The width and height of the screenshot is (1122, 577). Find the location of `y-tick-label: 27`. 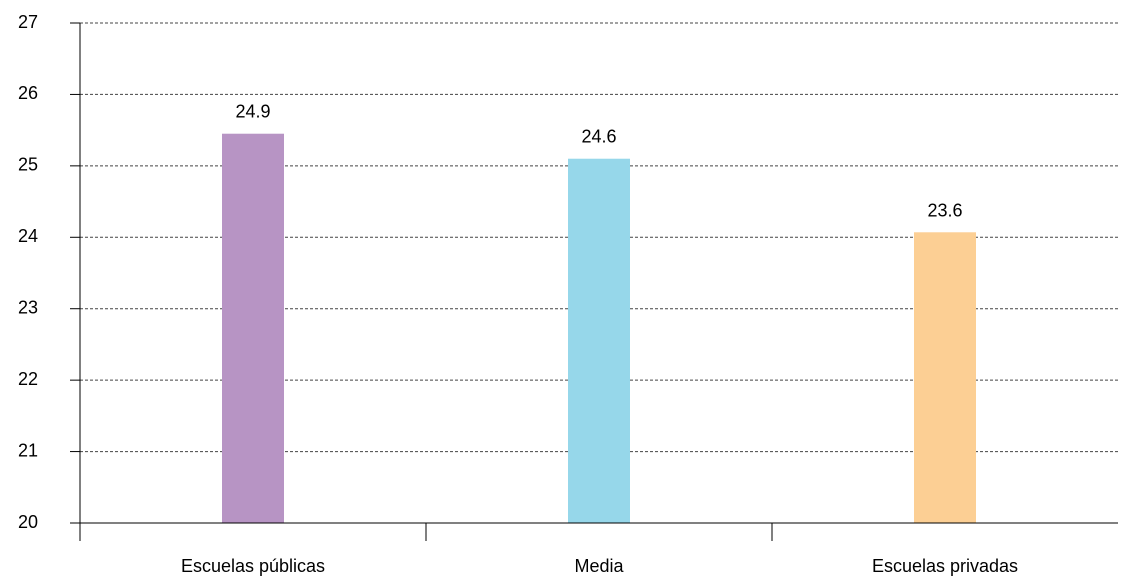

y-tick-label: 27 is located at coordinates (28, 22).